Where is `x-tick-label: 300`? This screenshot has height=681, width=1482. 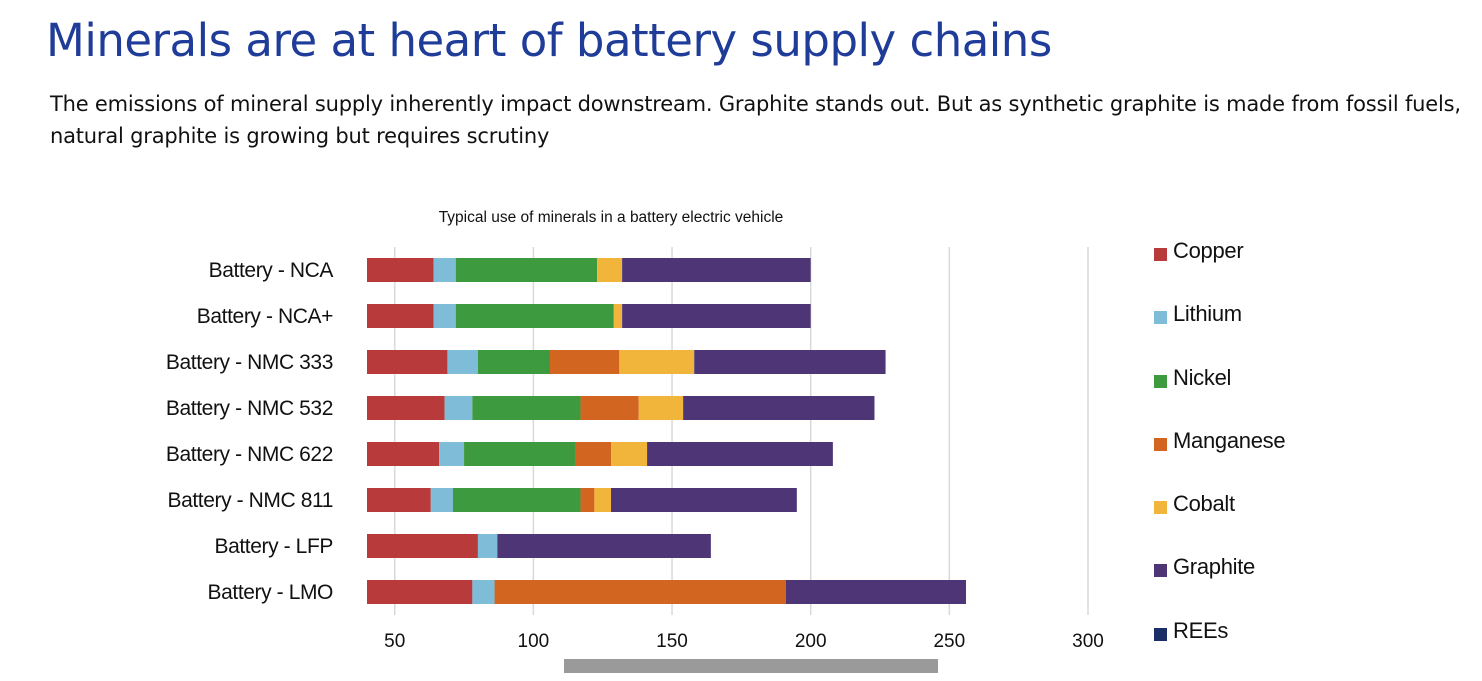 x-tick-label: 300 is located at coordinates (1088, 641).